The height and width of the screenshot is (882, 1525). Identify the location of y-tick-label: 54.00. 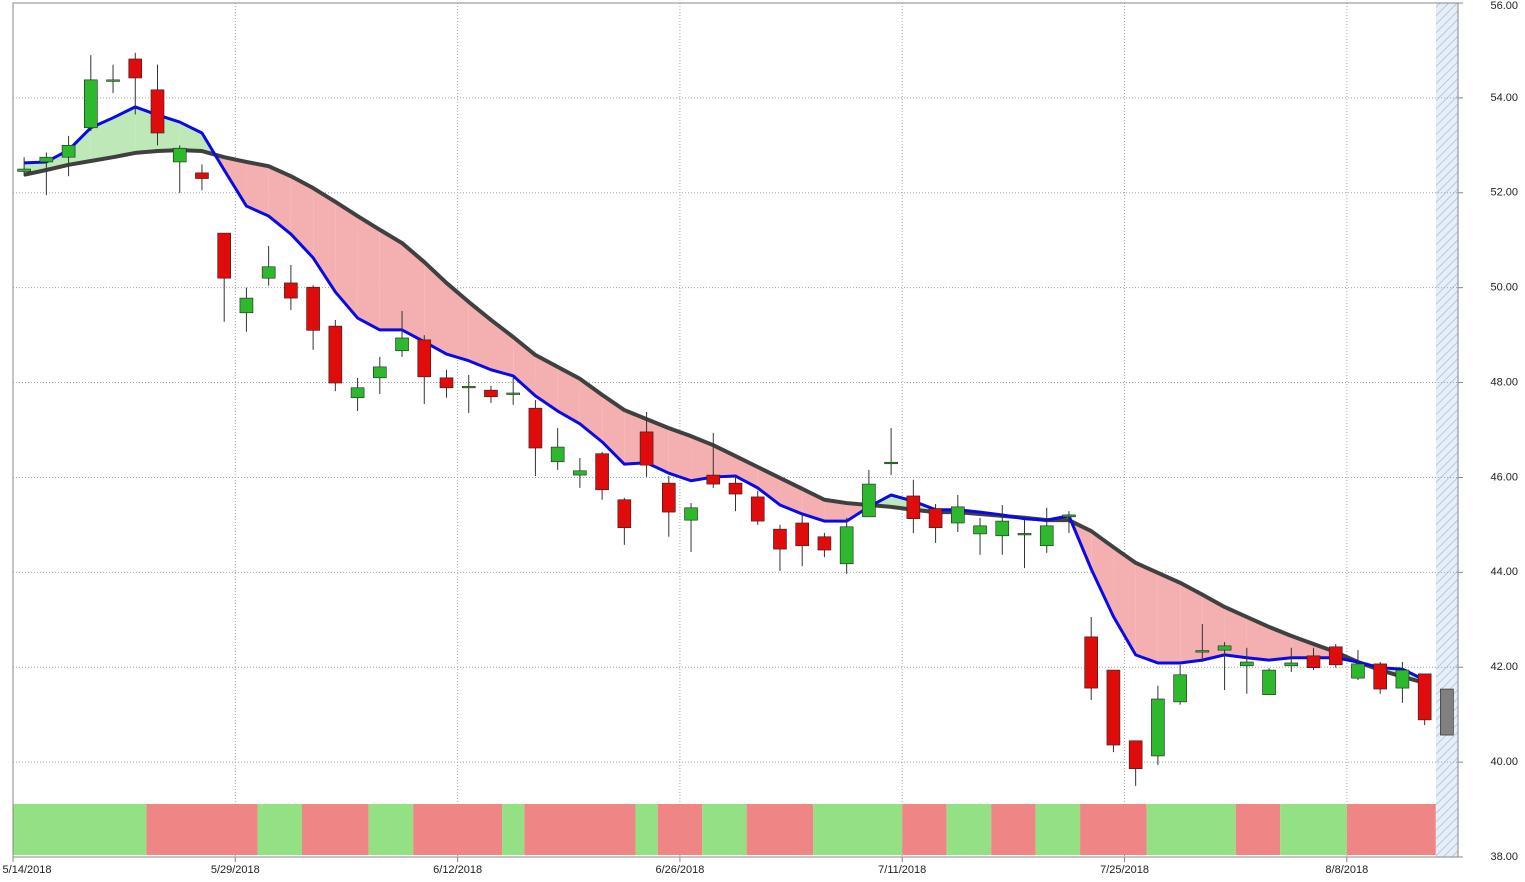
(1504, 98).